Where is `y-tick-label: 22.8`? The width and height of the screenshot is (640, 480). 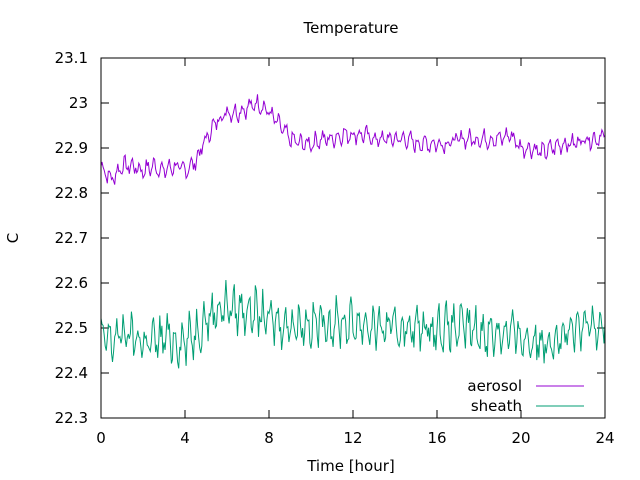 y-tick-label: 22.8 is located at coordinates (71, 193).